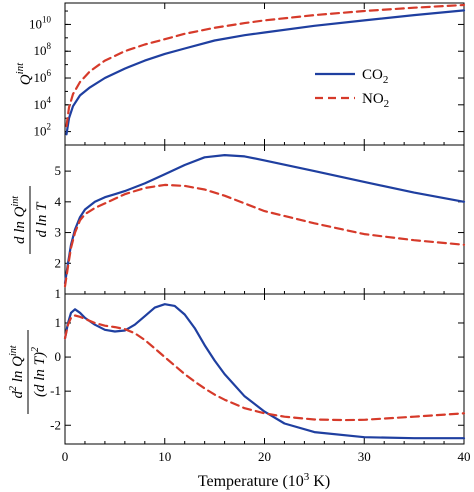 The height and width of the screenshot is (492, 474). I want to click on x-tick-label: 30, so click(364, 456).